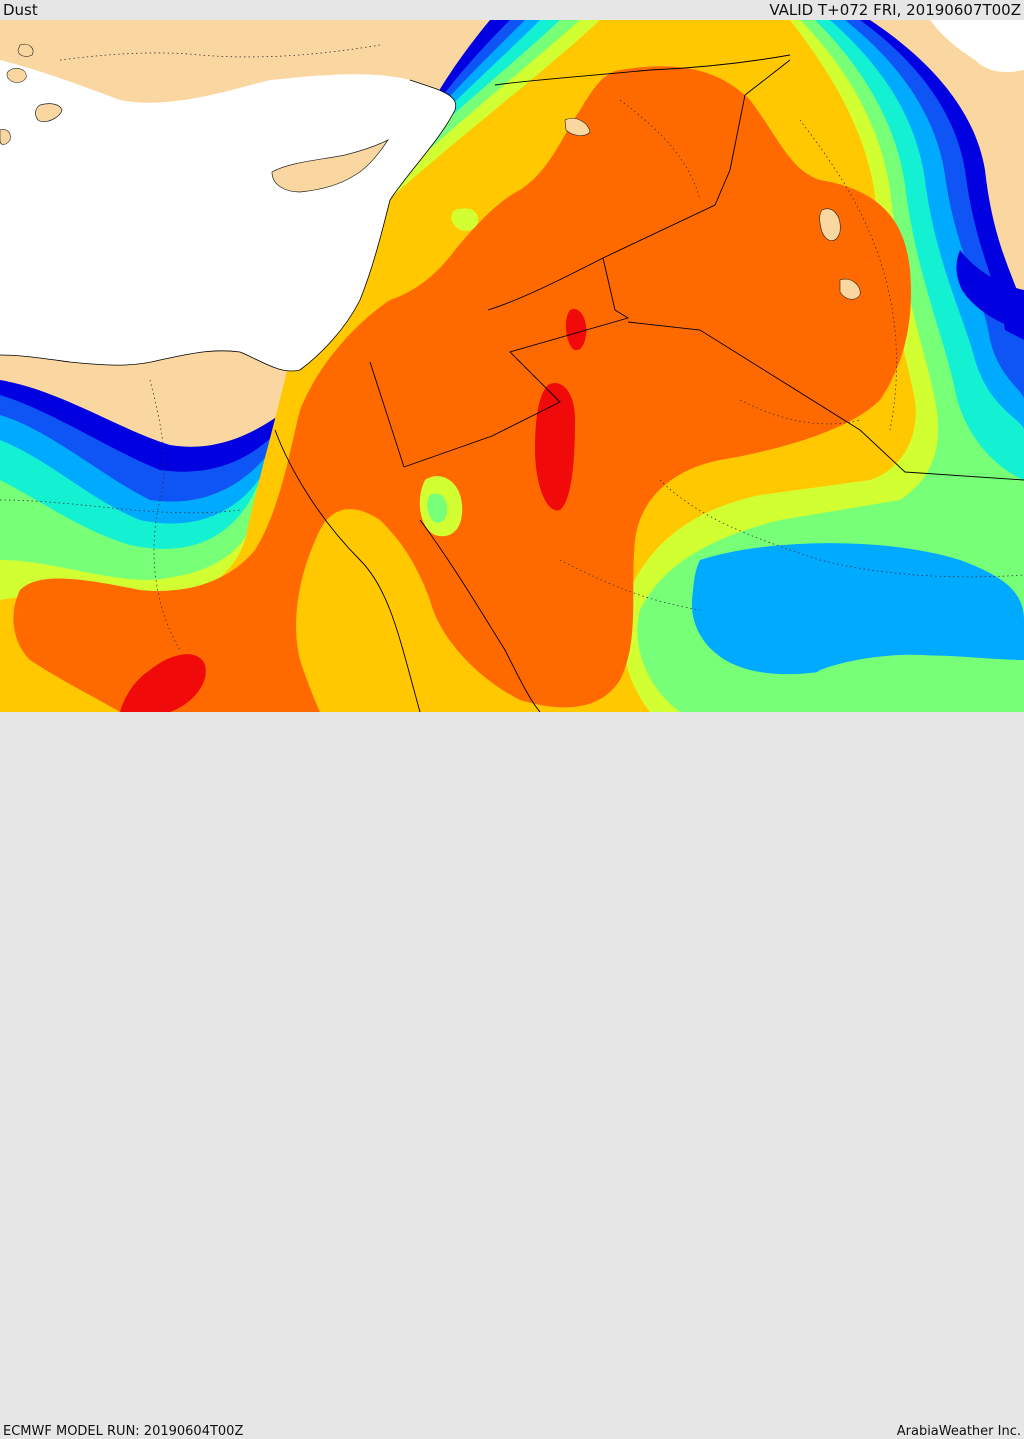 The height and width of the screenshot is (1439, 1024). Describe the element at coordinates (465, 219) in the screenshot. I see `dust-level-6-island` at that location.